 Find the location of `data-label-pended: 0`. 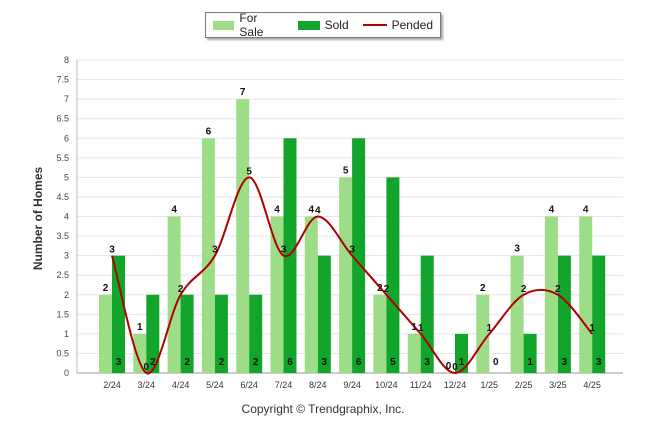

data-label-pended: 0 is located at coordinates (455, 367).